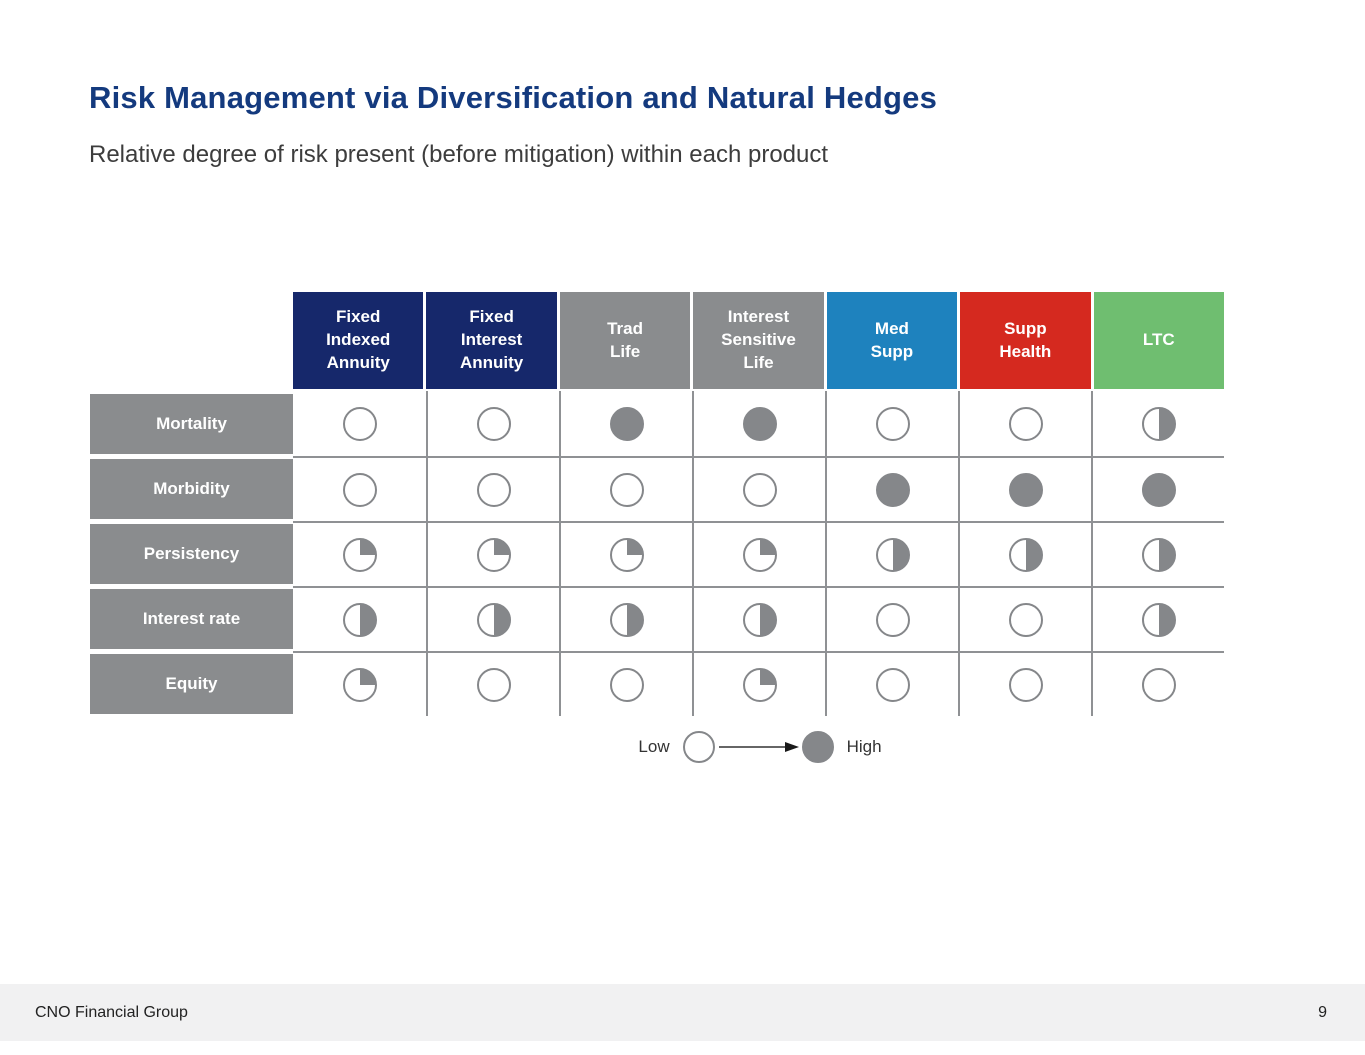  I want to click on row-header-2: Morbidity, so click(191, 489).